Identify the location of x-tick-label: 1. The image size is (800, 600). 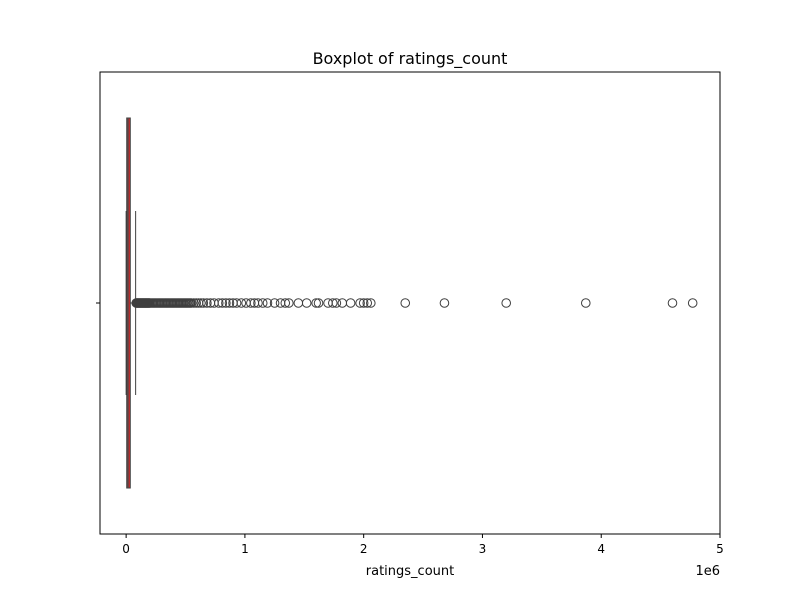
(245, 549).